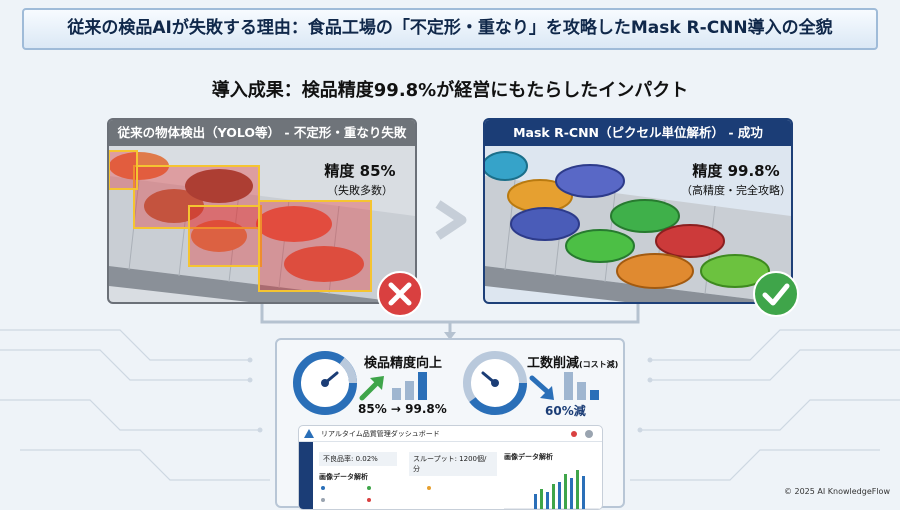  What do you see at coordinates (450, 90) in the screenshot?
I see `subtitle: 導入成果：検品精度99.8%が経営にもたらしたインパクト` at bounding box center [450, 90].